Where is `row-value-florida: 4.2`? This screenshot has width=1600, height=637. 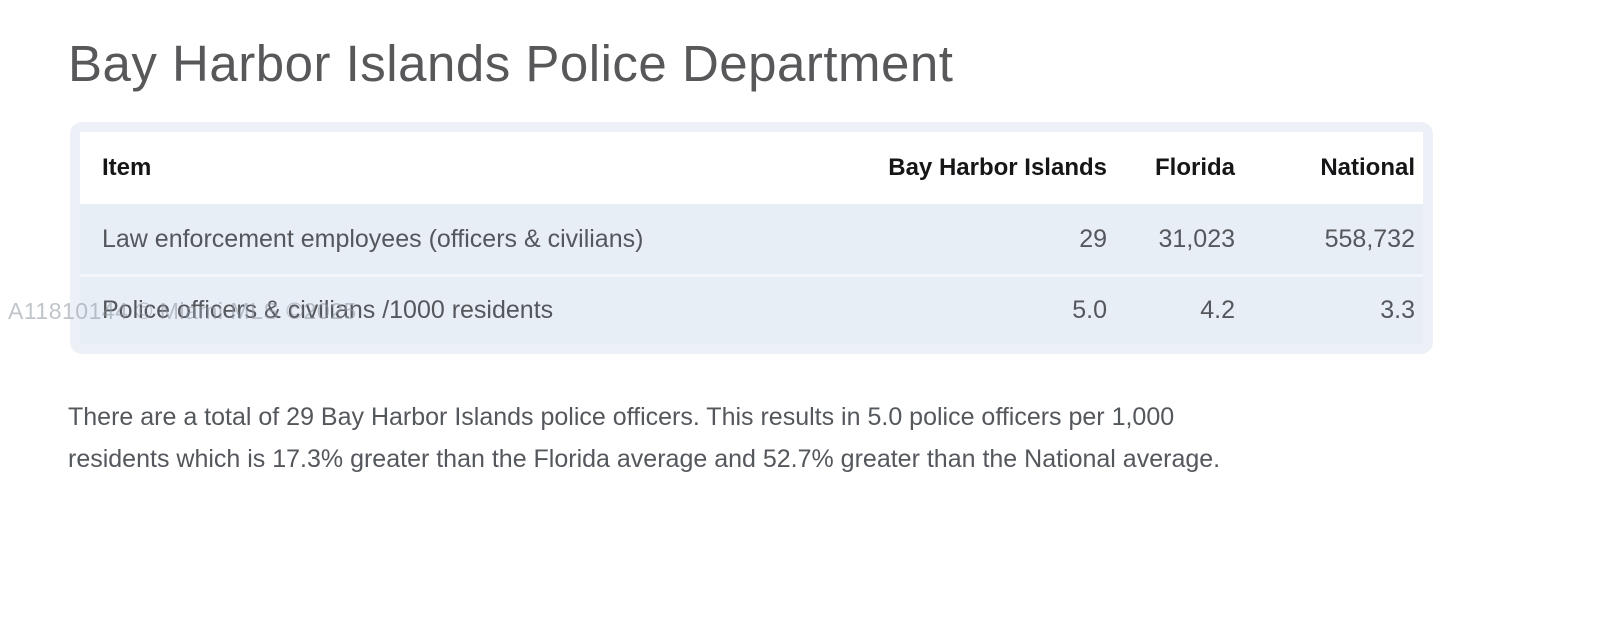 row-value-florida: 4.2 is located at coordinates (1179, 309).